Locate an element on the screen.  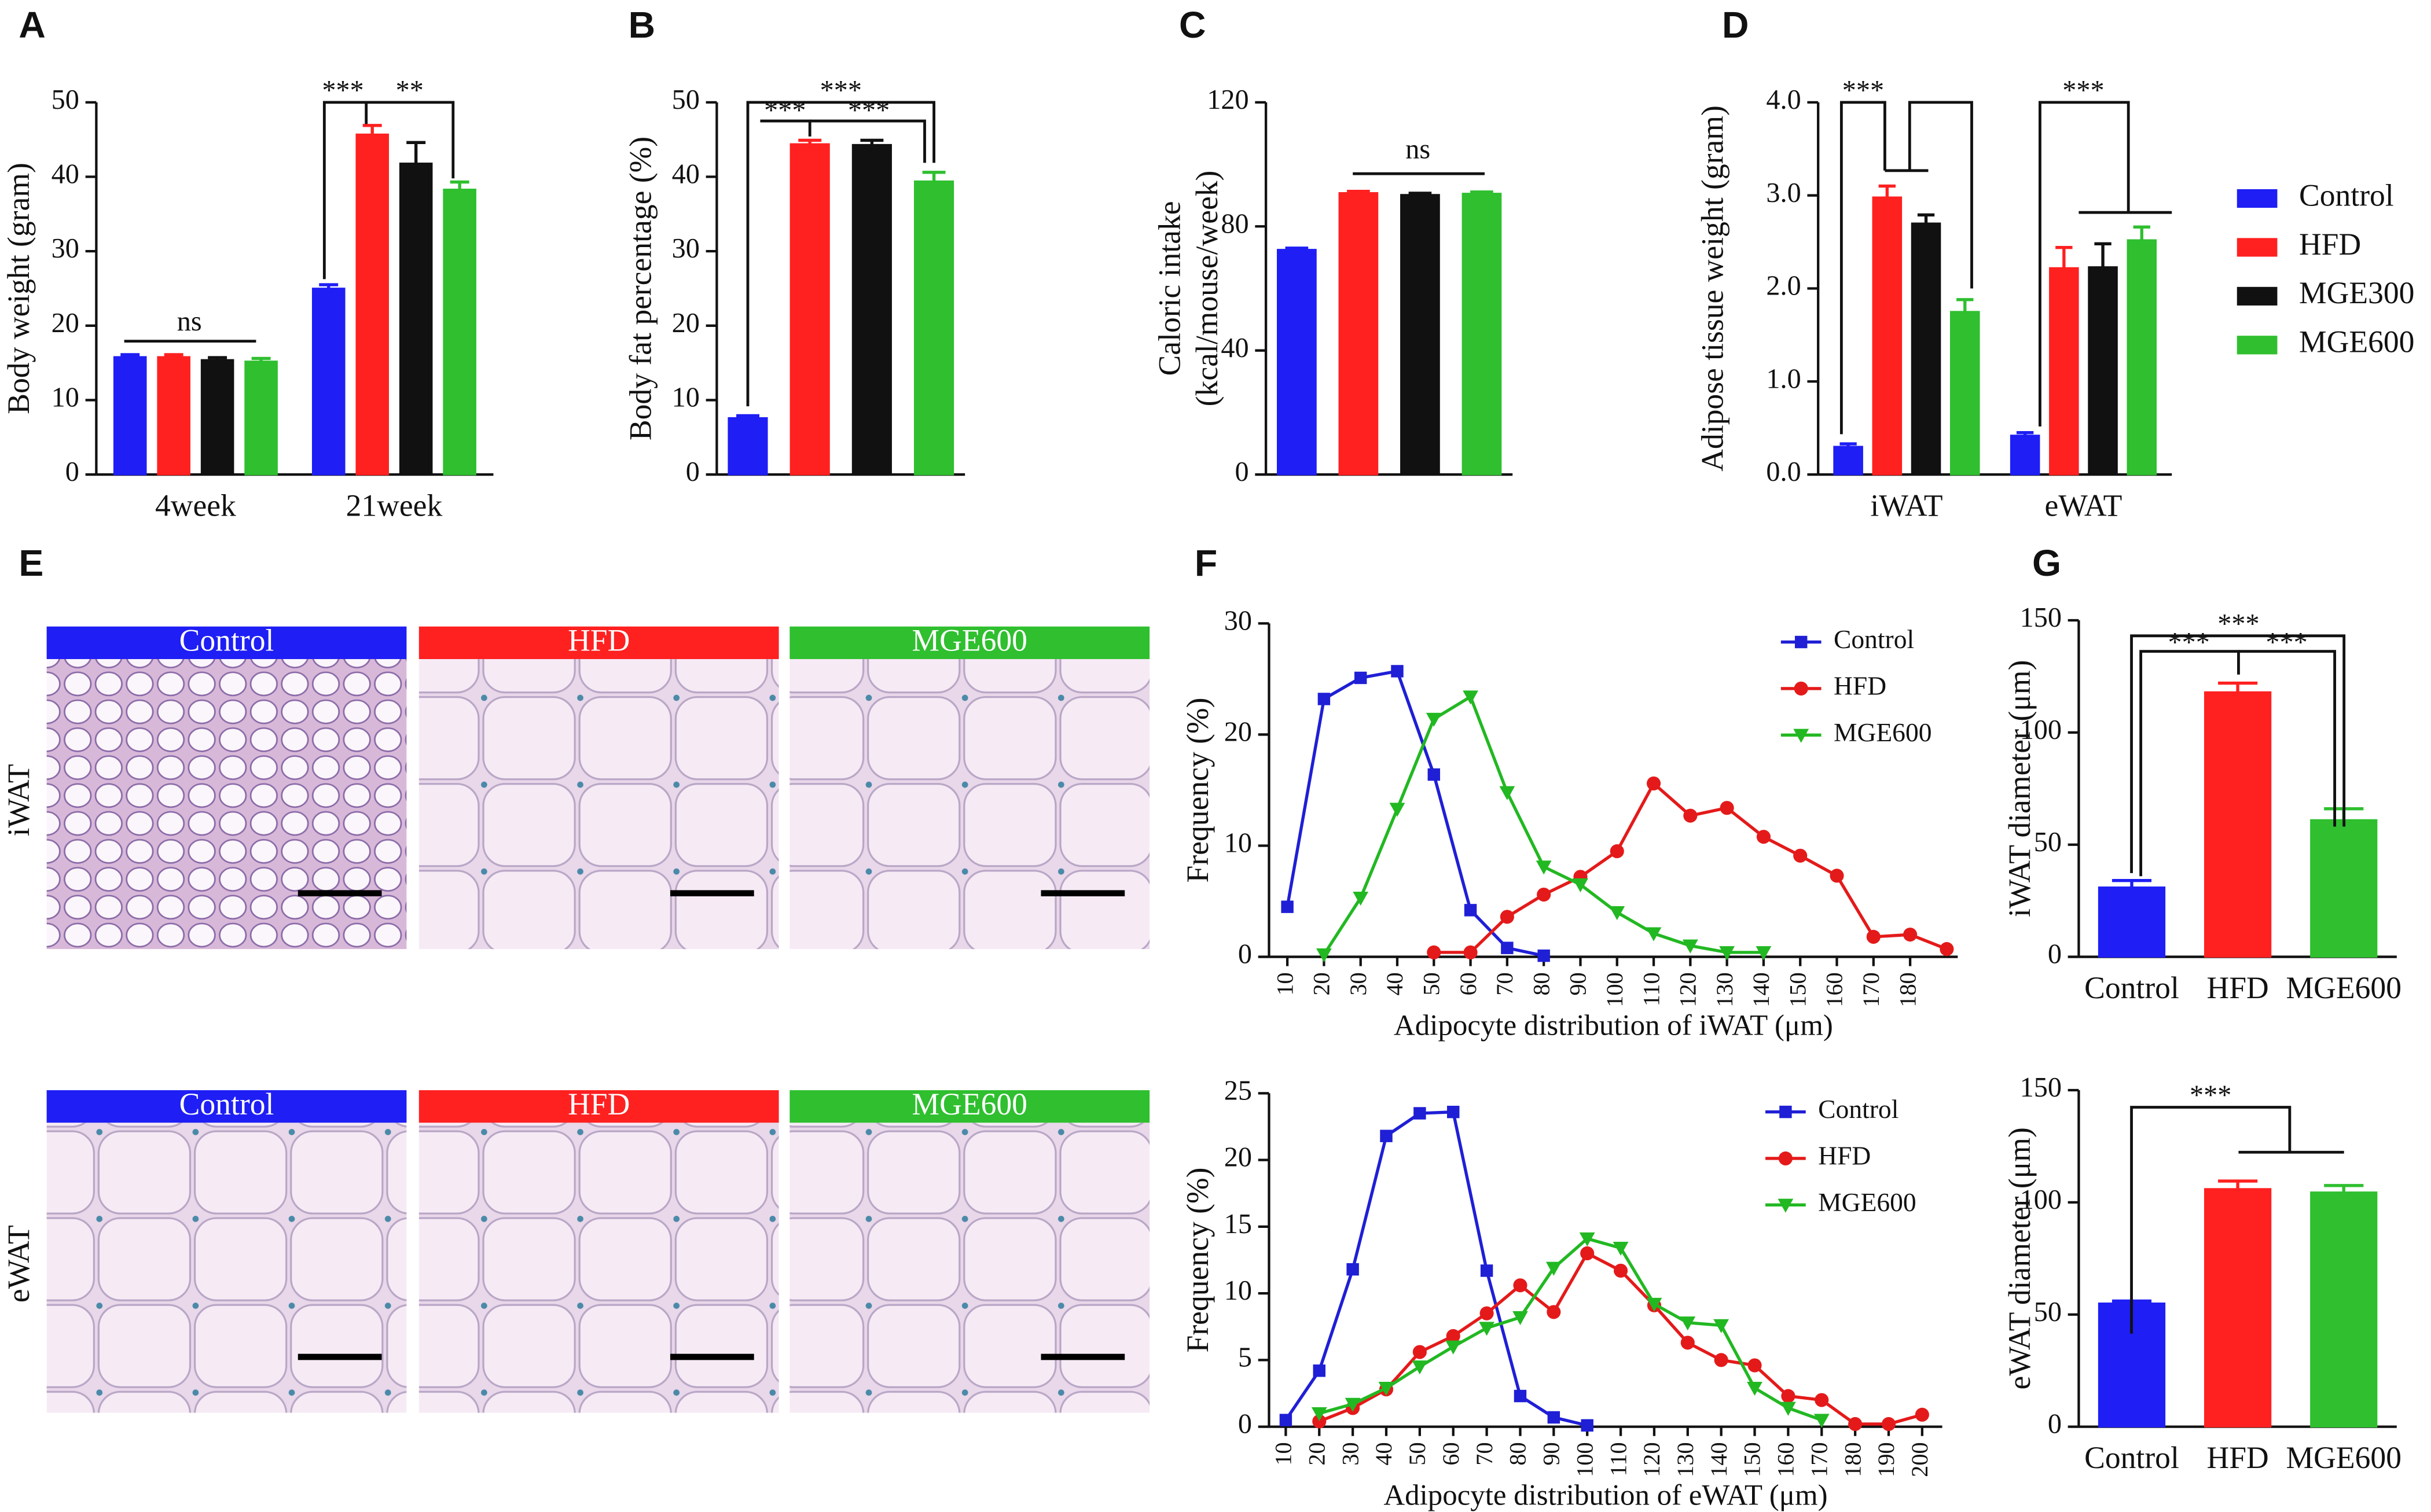
x-tick-label: 110 is located at coordinates (1651, 989).